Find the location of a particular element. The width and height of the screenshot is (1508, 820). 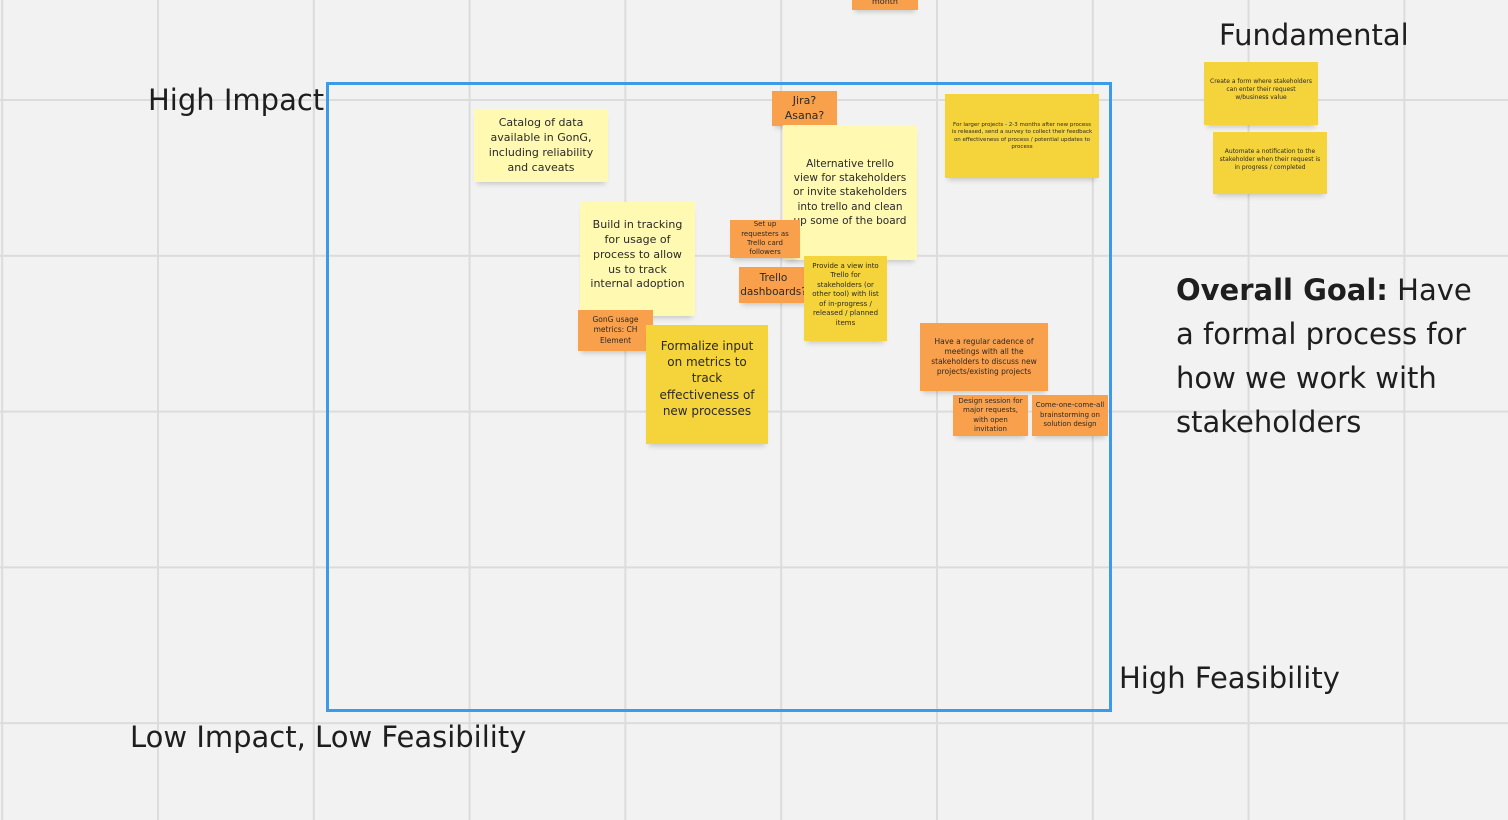

sticky-note-trello-dashboards: Trello dashboards? is located at coordinates (773, 285).